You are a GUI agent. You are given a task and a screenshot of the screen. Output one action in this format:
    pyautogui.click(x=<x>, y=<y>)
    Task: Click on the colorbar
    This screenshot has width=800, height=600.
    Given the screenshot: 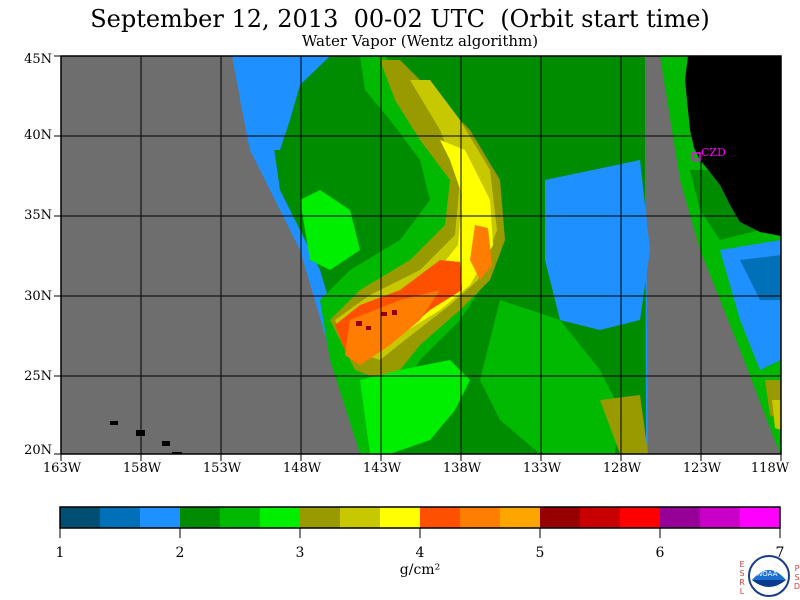 What is the action you would take?
    pyautogui.click(x=420, y=517)
    